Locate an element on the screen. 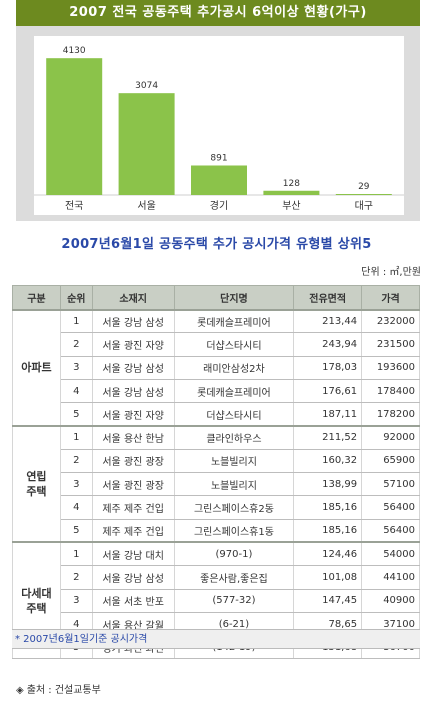 The width and height of the screenshot is (433, 703). table-row: 3 서울 서초 반포 (577-32) 147,45 40900 is located at coordinates (216, 600).